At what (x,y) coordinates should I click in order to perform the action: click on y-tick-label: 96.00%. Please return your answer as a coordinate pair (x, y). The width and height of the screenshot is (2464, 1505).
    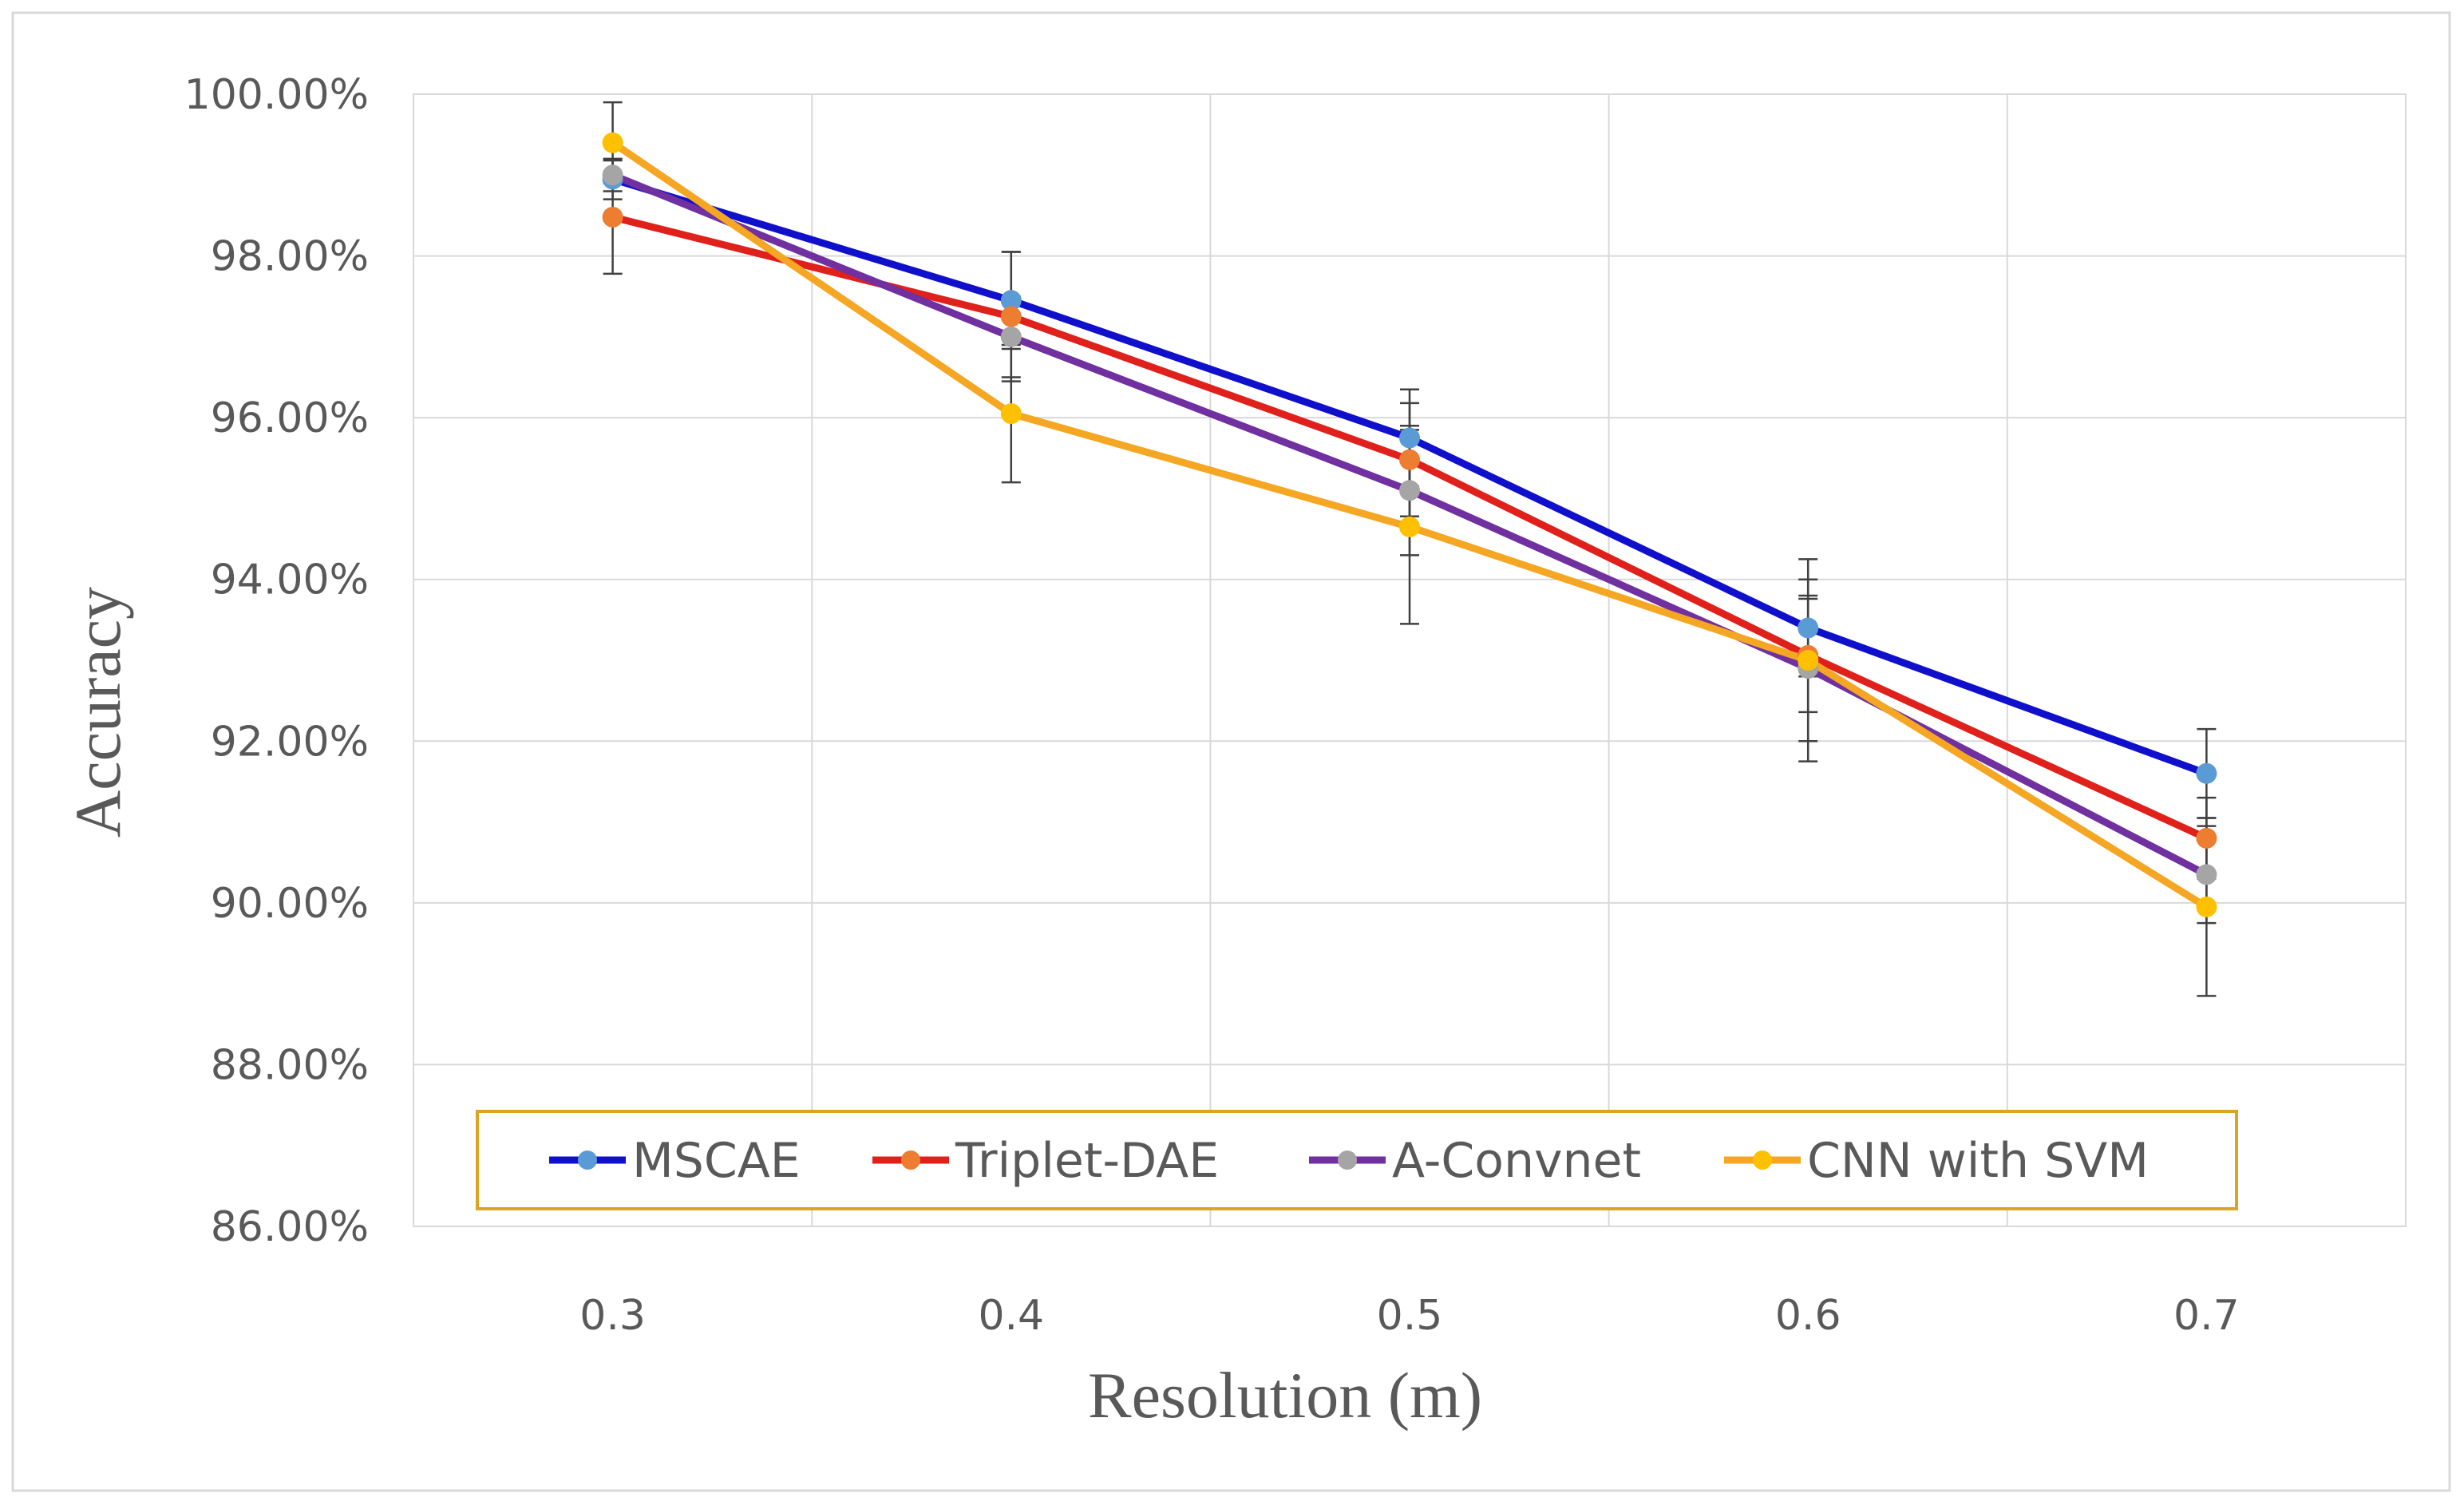
    Looking at the image, I should click on (290, 418).